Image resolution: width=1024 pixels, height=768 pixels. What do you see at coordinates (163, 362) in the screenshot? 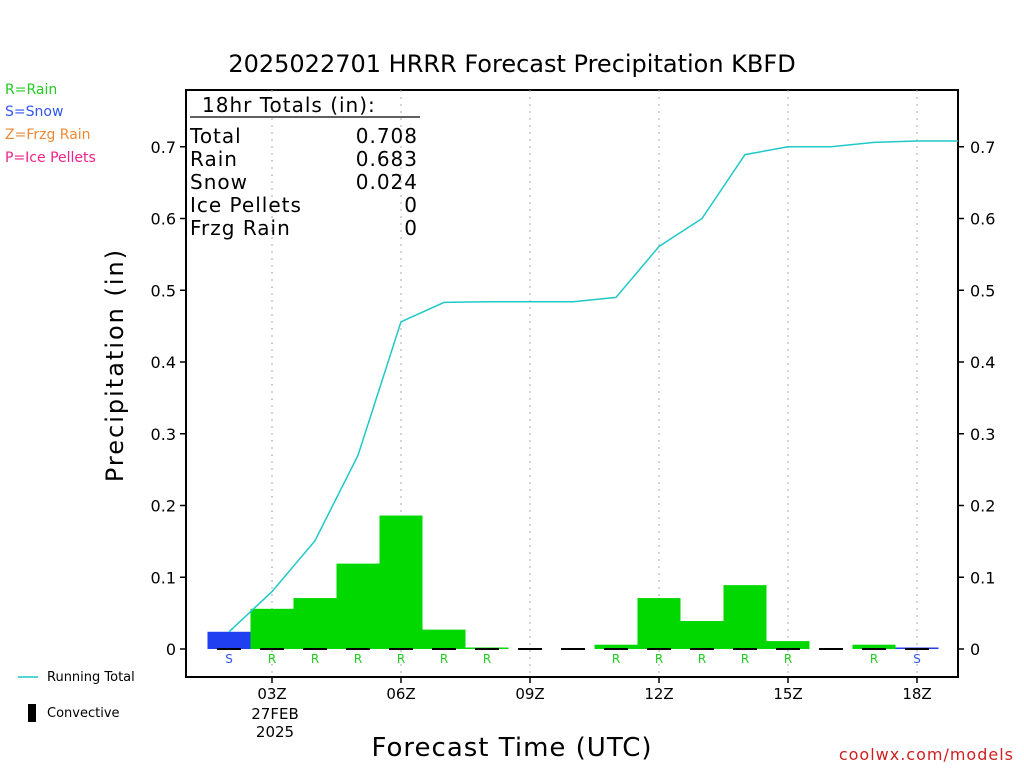
I see `y-tick-label-left: 0.4` at bounding box center [163, 362].